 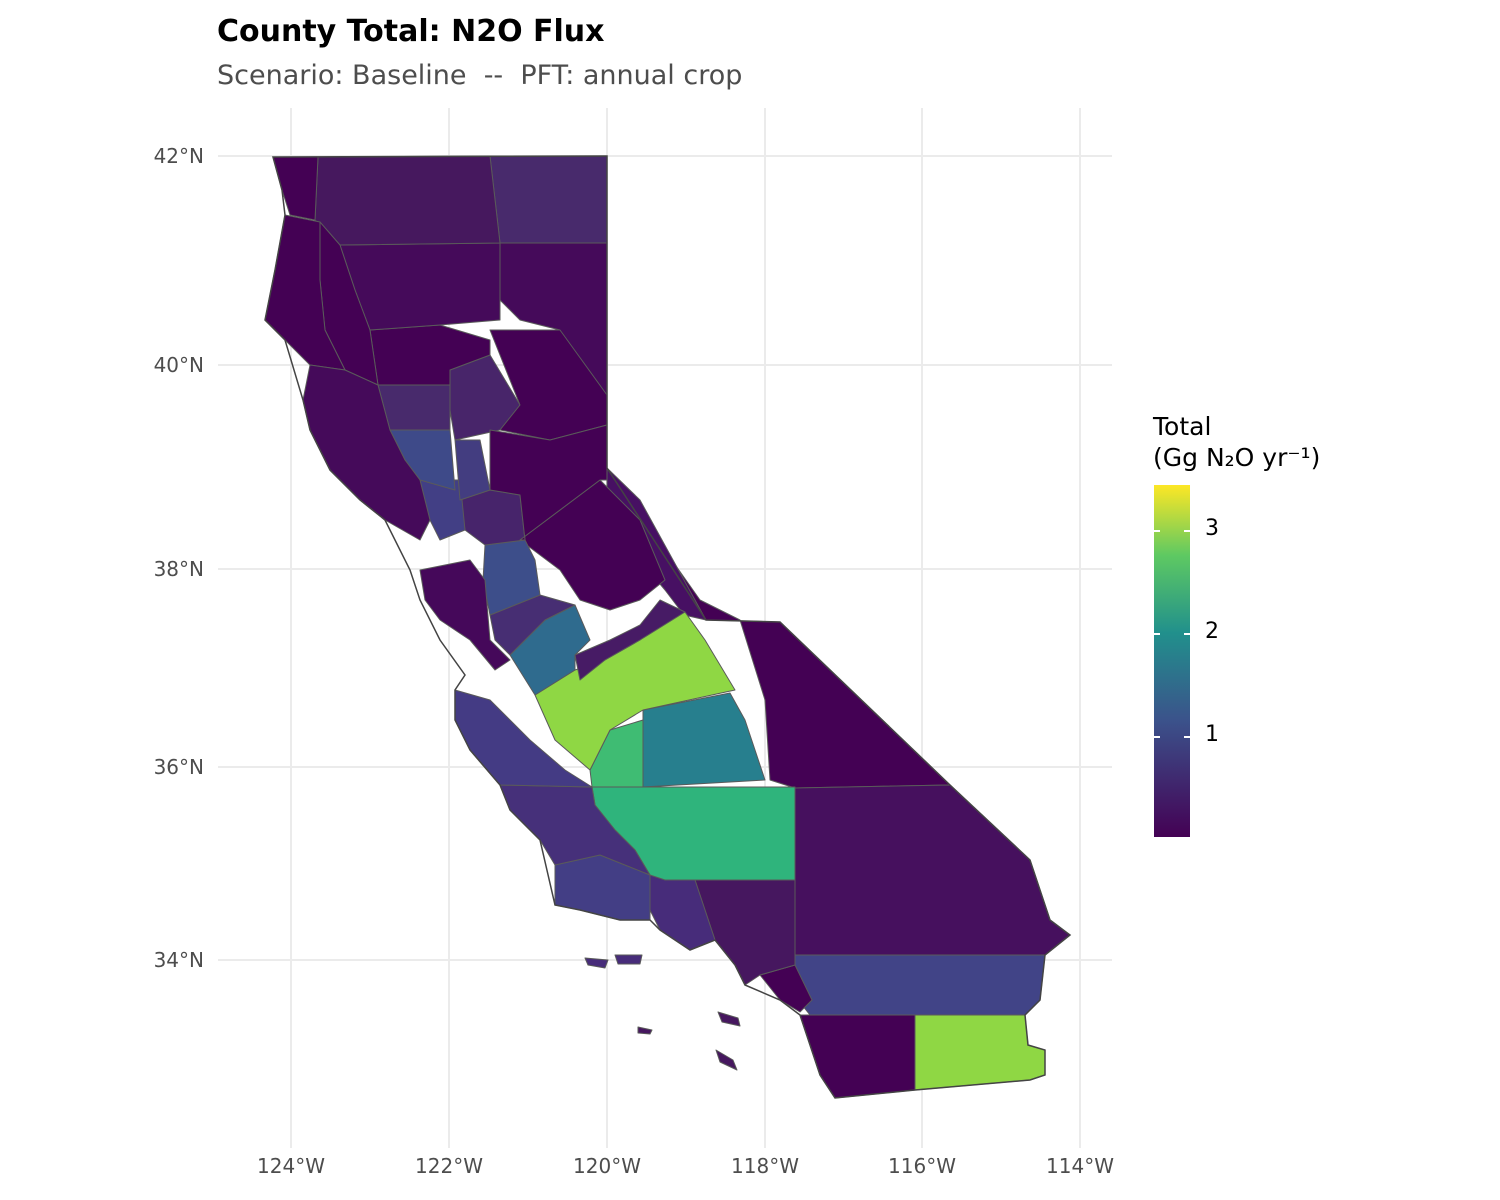 What do you see at coordinates (472, 470) in the screenshot?
I see `county-sutter` at bounding box center [472, 470].